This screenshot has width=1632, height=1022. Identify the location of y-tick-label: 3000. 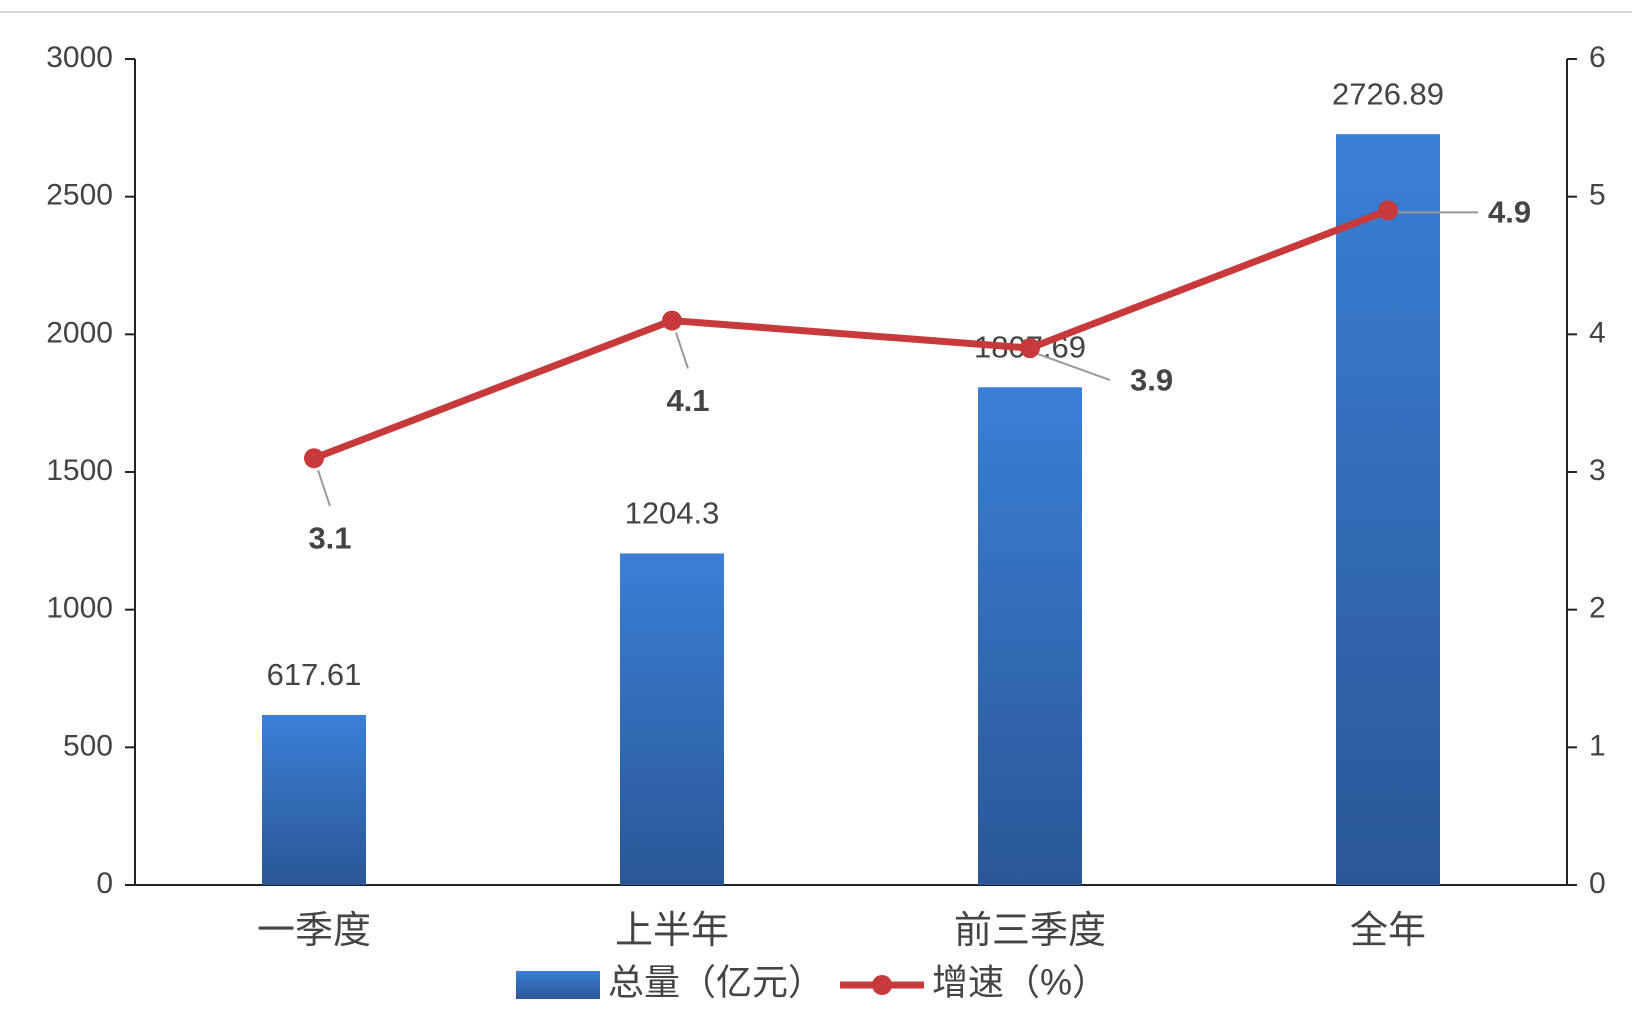
(79, 57).